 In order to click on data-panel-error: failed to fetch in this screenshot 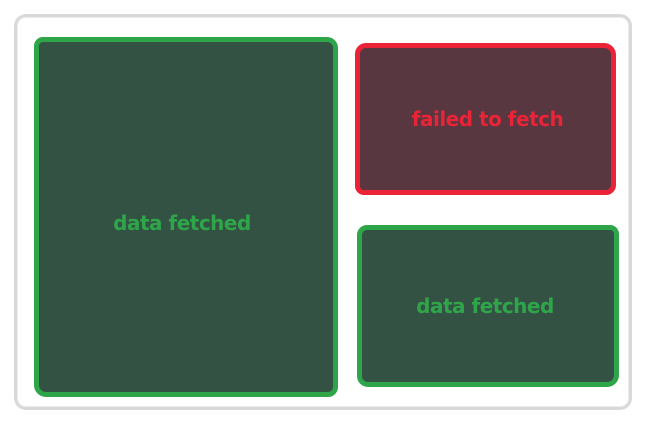, I will do `click(485, 119)`.